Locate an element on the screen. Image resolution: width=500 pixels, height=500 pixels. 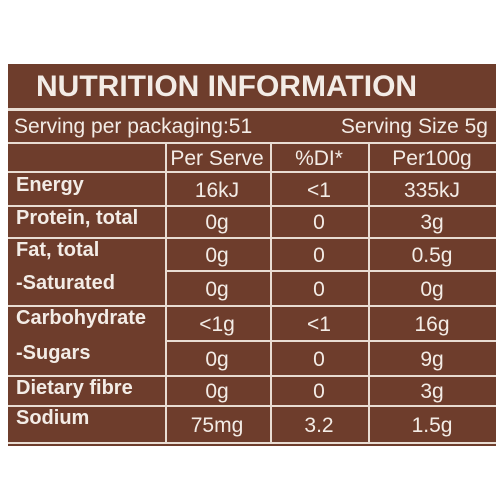
row-label: Fat, total is located at coordinates (58, 250).